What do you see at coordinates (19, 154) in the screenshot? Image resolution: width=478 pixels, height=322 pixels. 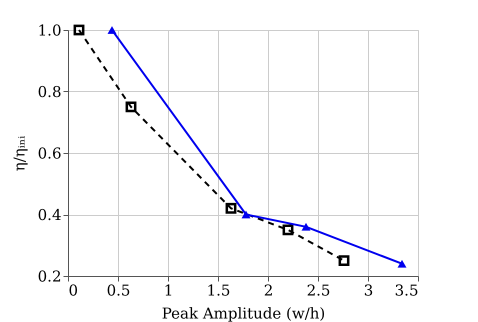 I see `y-axis-title: η/ηᵢₙᵢ` at bounding box center [19, 154].